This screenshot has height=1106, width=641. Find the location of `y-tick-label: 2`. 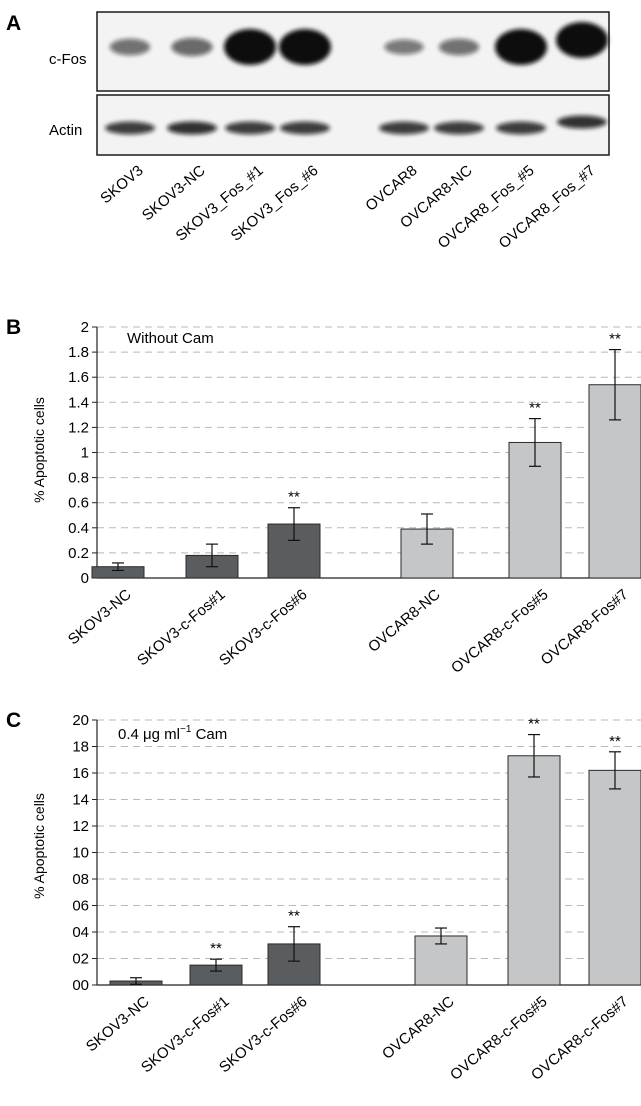

y-tick-label: 2 is located at coordinates (85, 327).